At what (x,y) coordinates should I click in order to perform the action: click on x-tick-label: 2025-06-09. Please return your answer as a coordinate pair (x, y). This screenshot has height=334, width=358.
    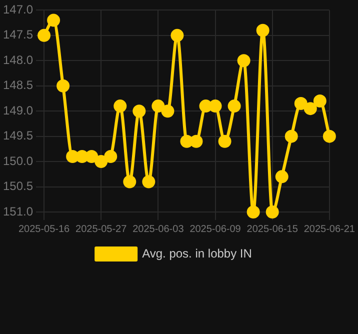
    Looking at the image, I should click on (216, 229).